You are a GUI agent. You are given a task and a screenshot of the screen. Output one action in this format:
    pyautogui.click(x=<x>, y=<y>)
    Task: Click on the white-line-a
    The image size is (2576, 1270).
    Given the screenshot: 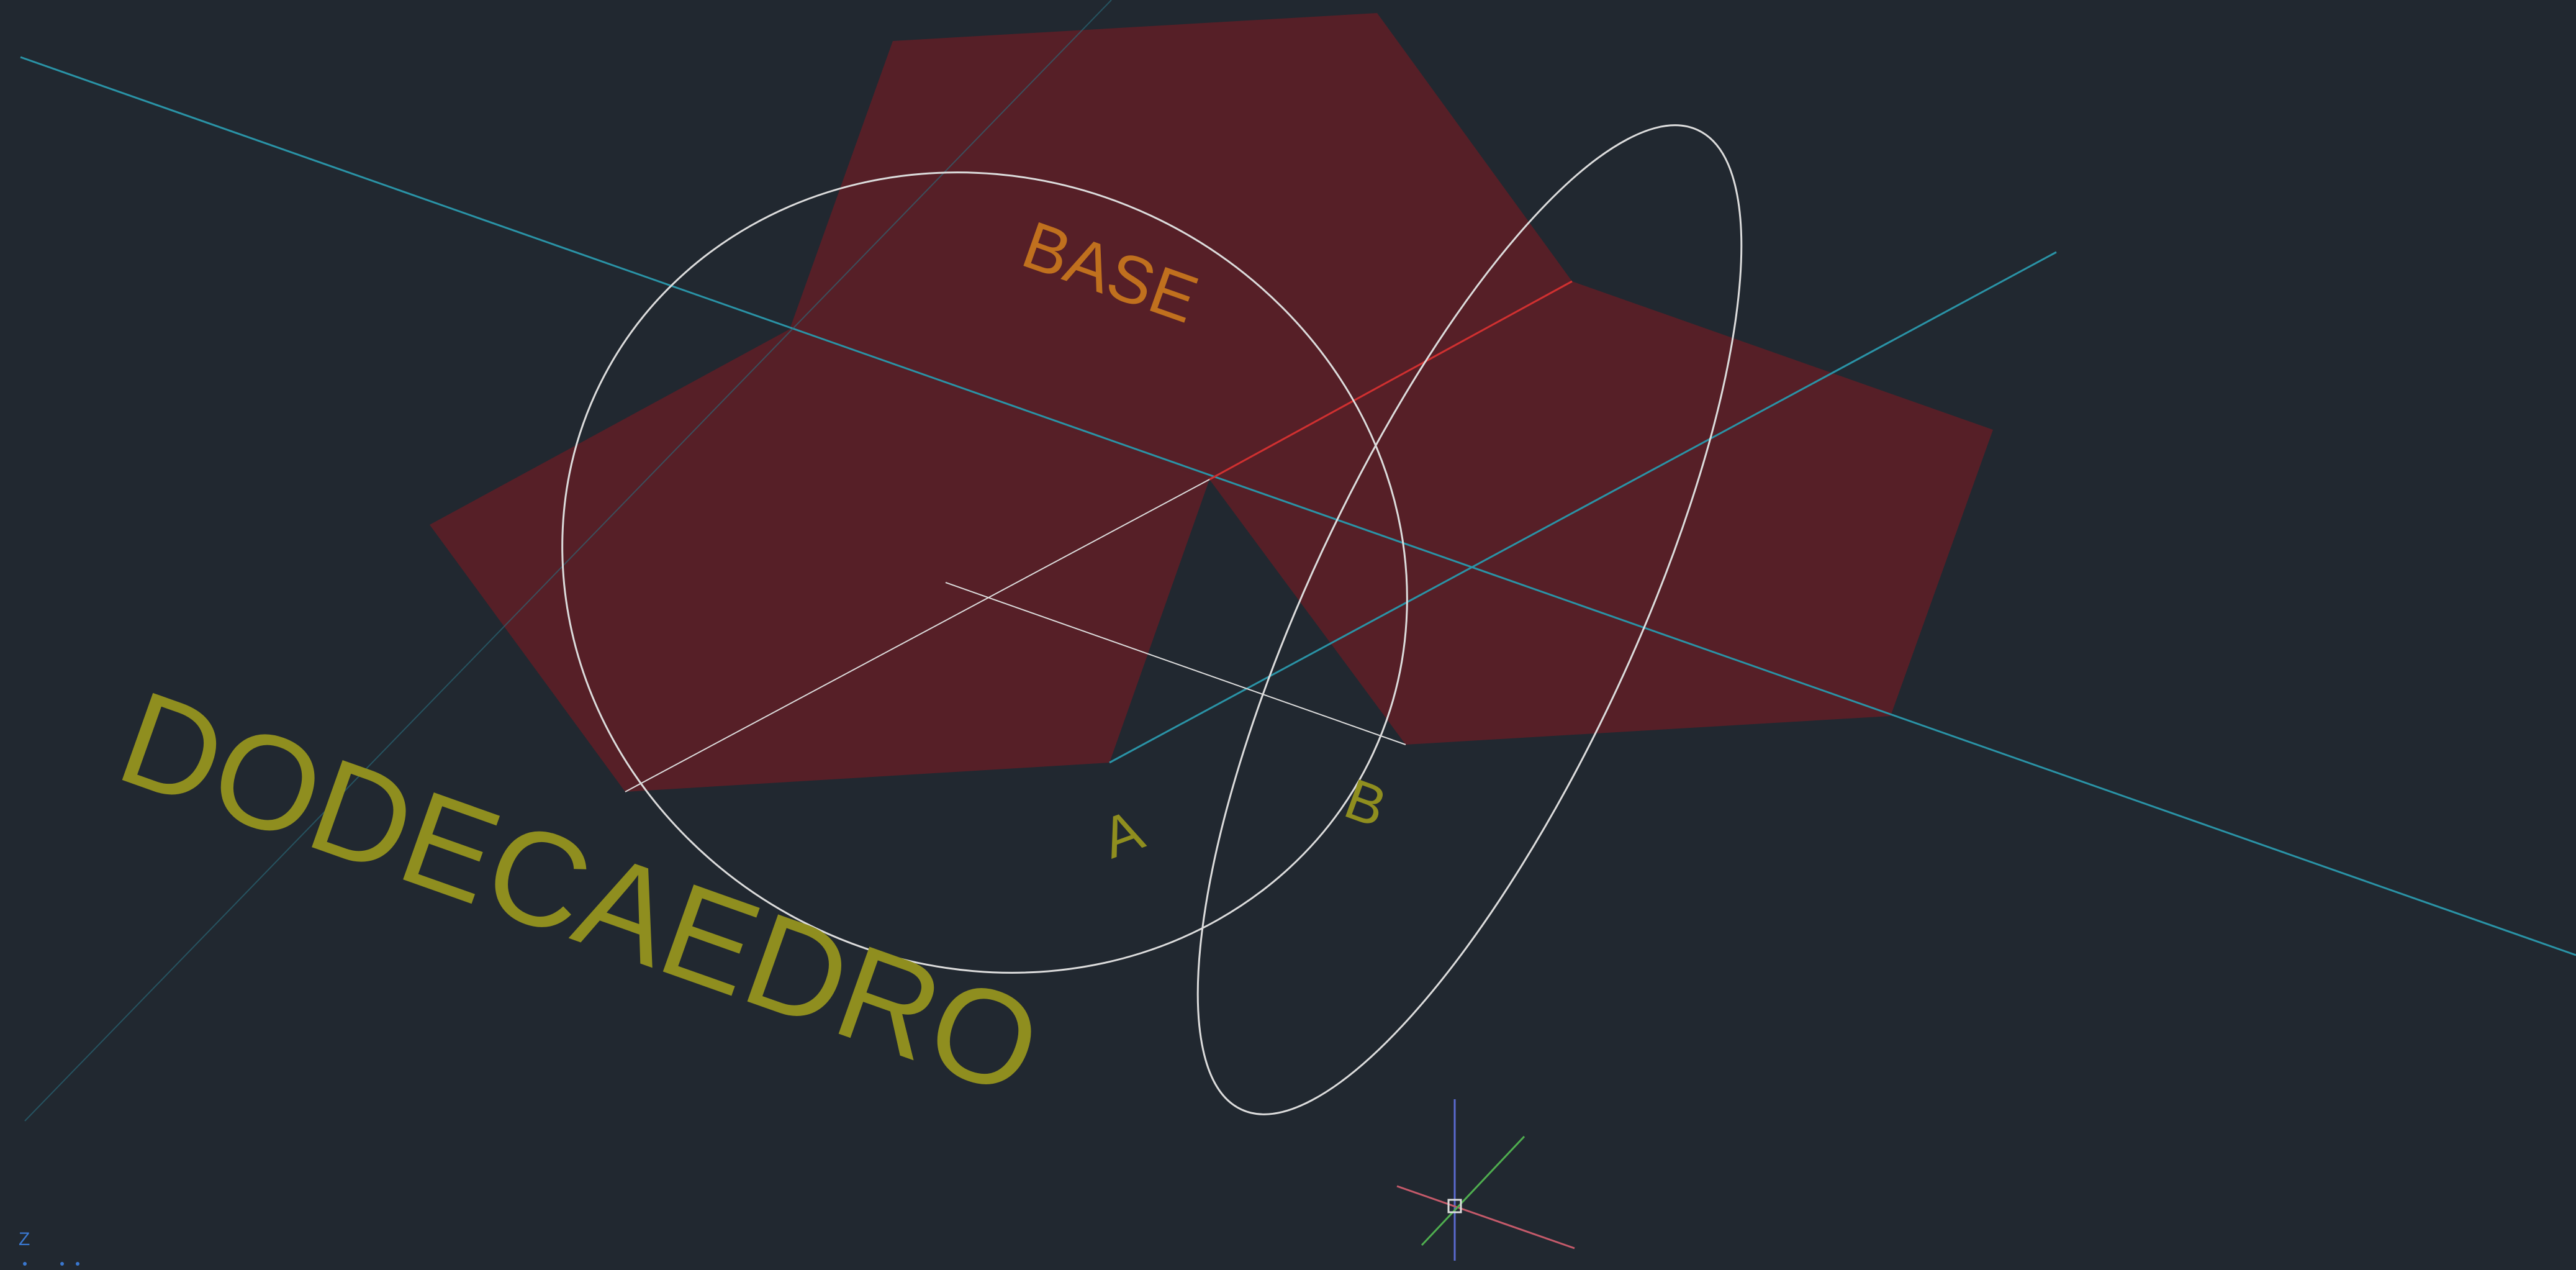 What is the action you would take?
    pyautogui.click(x=917, y=635)
    